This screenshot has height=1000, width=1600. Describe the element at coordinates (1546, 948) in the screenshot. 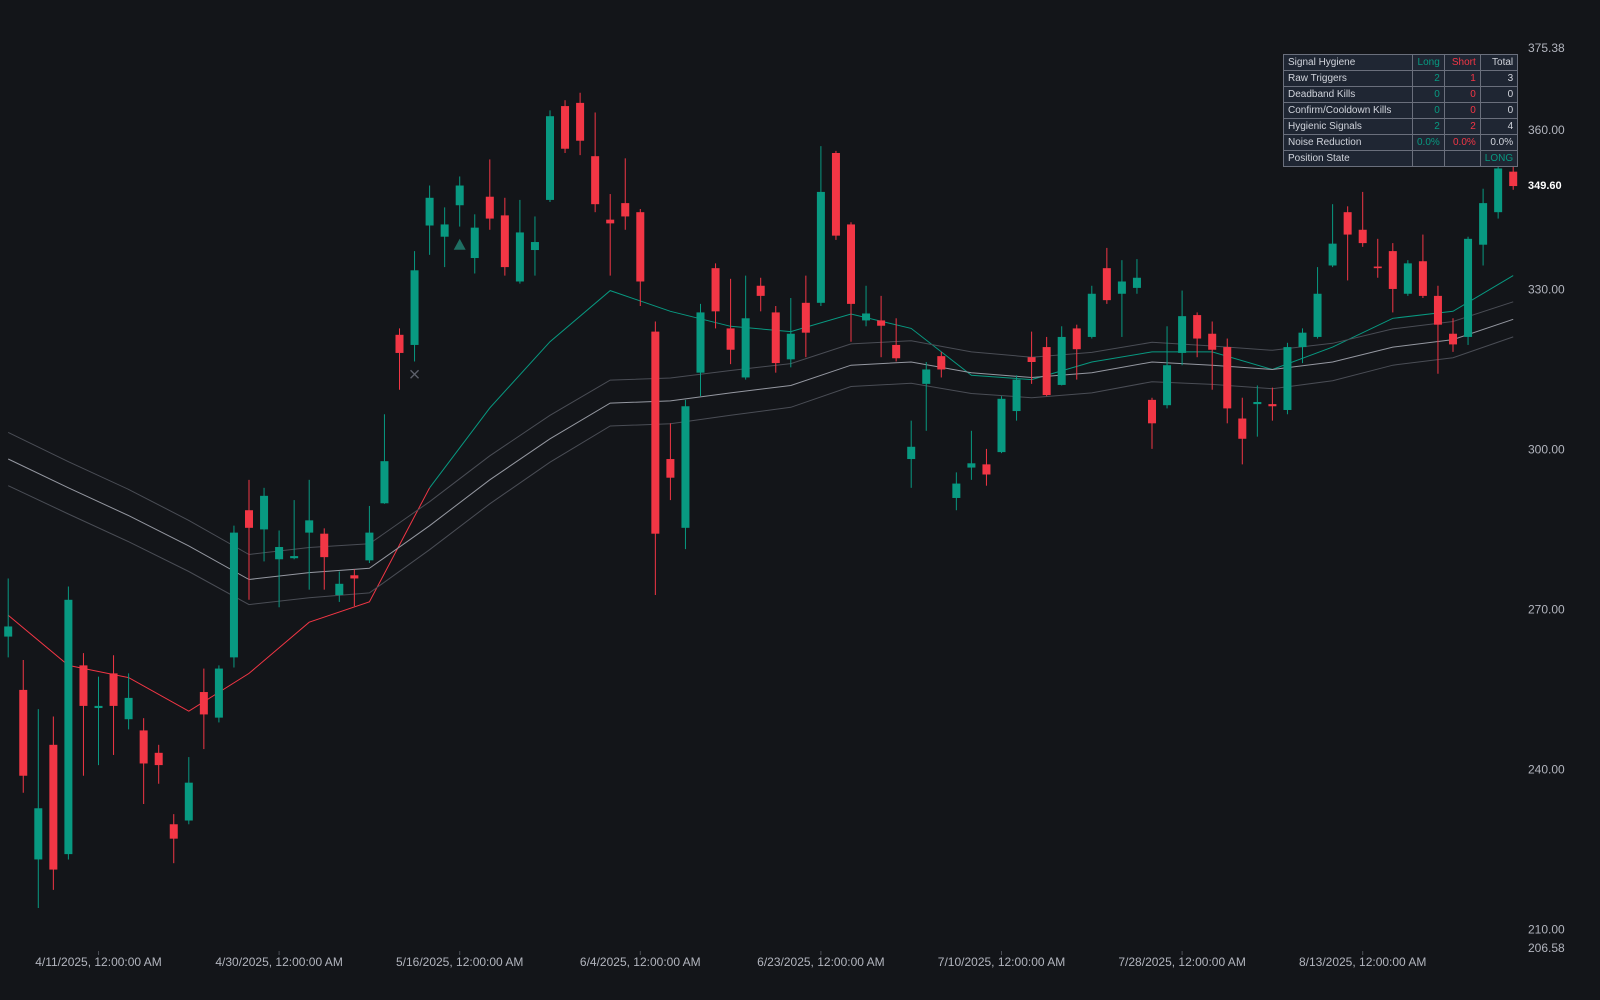

I see `y-tick-label: 206.58` at that location.